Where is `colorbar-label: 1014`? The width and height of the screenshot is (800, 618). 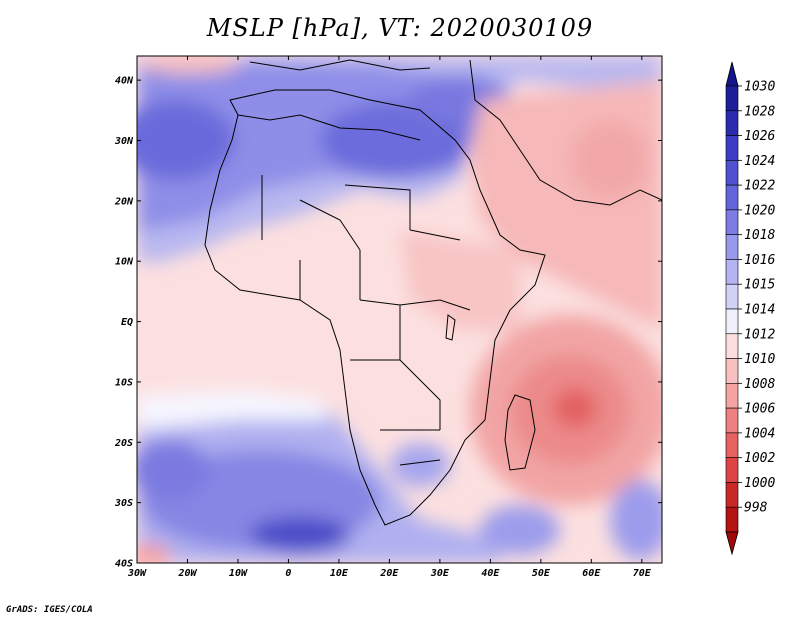
colorbar-label: 1014 is located at coordinates (759, 310).